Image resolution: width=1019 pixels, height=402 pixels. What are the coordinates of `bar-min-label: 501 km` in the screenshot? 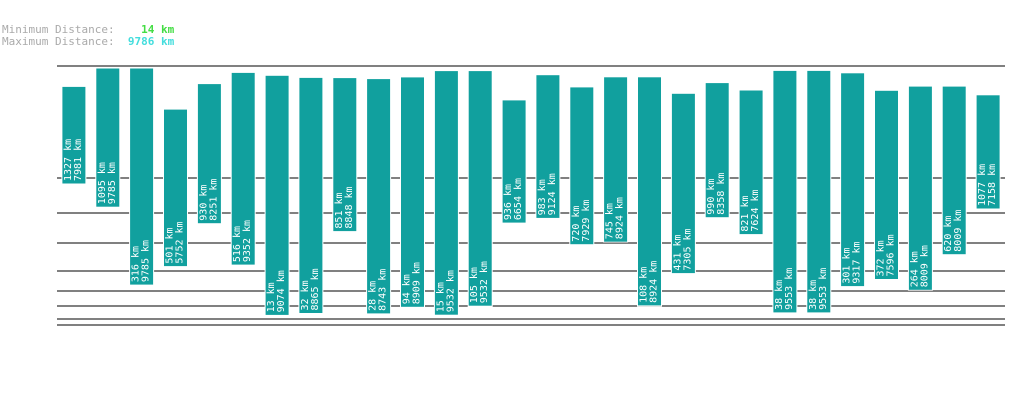 It's located at (170, 245).